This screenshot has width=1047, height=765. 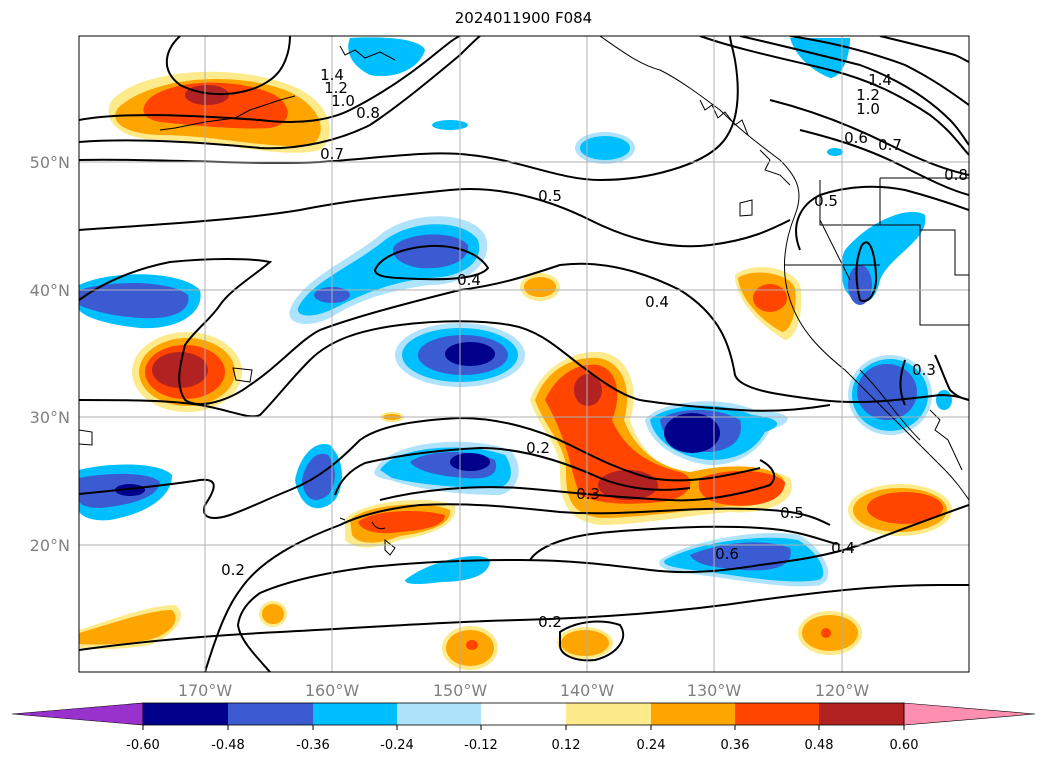 What do you see at coordinates (143, 745) in the screenshot?
I see `colorbar-tick-label: -0.60` at bounding box center [143, 745].